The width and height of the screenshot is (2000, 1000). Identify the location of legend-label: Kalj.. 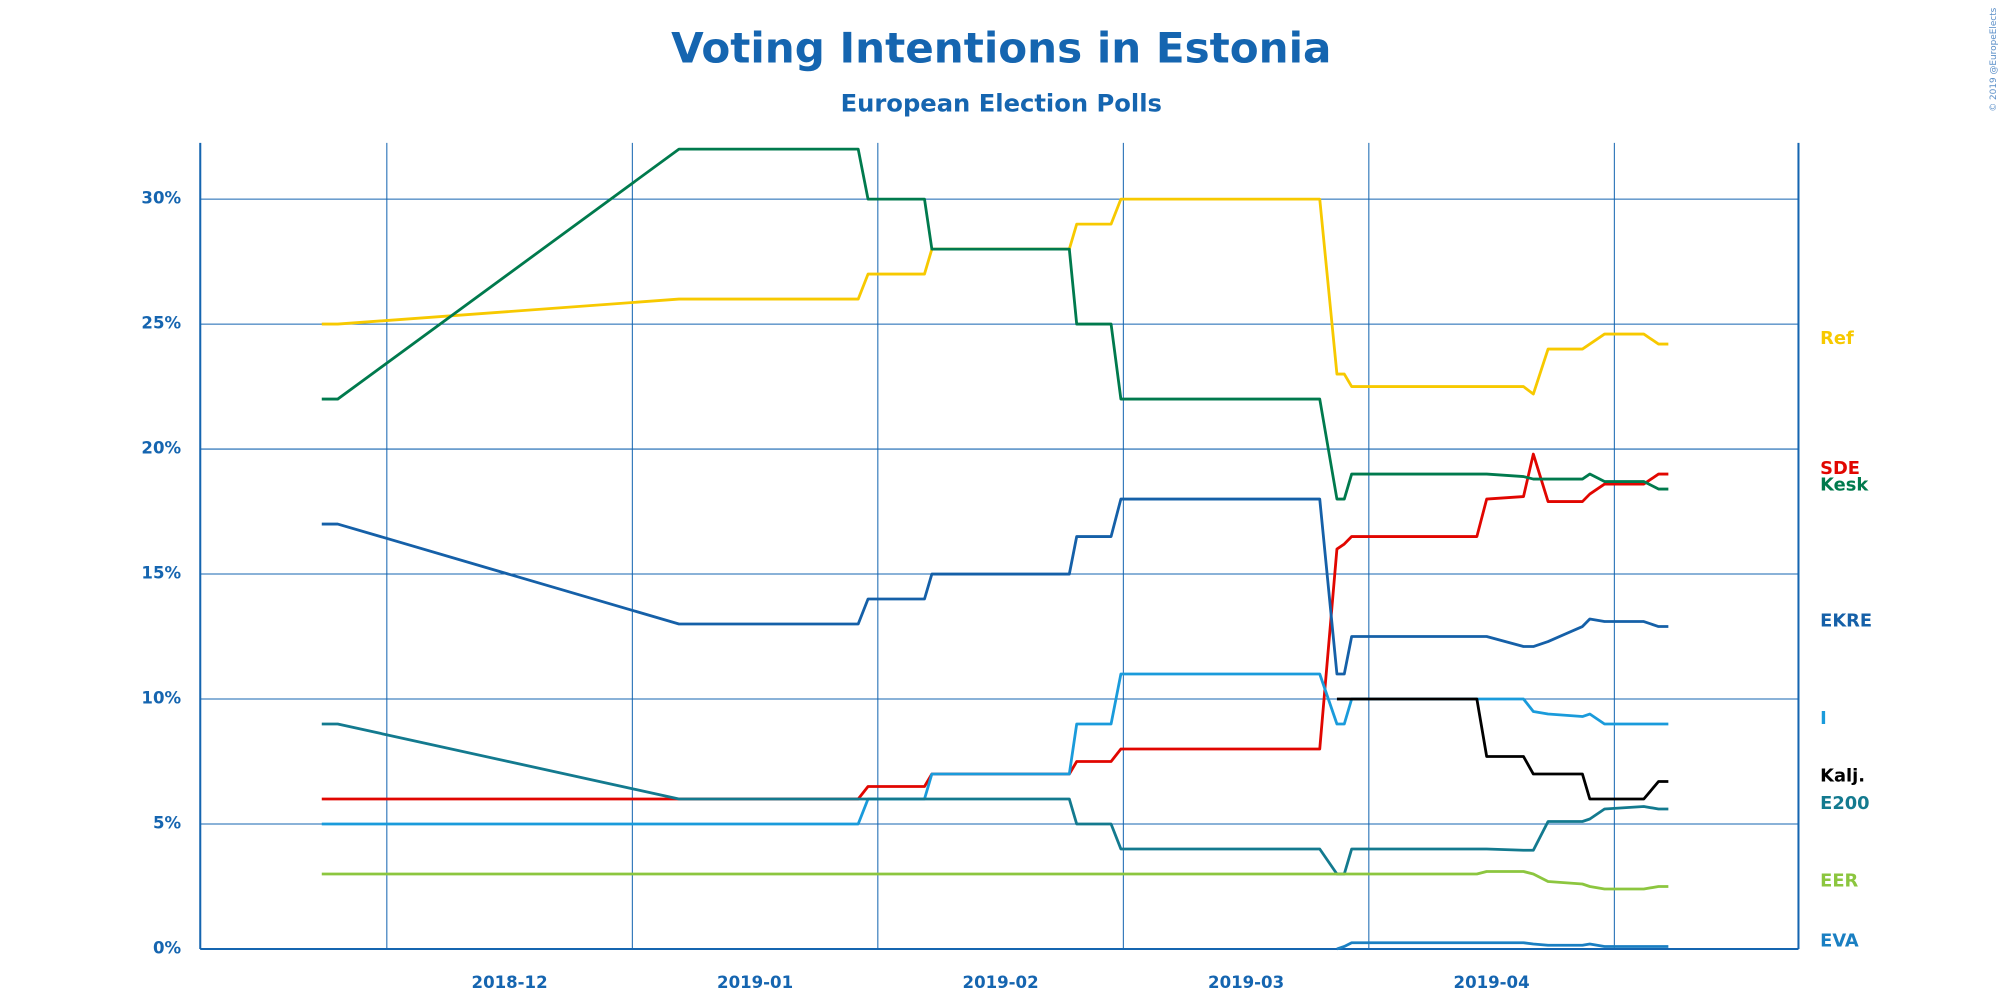
(1842, 775).